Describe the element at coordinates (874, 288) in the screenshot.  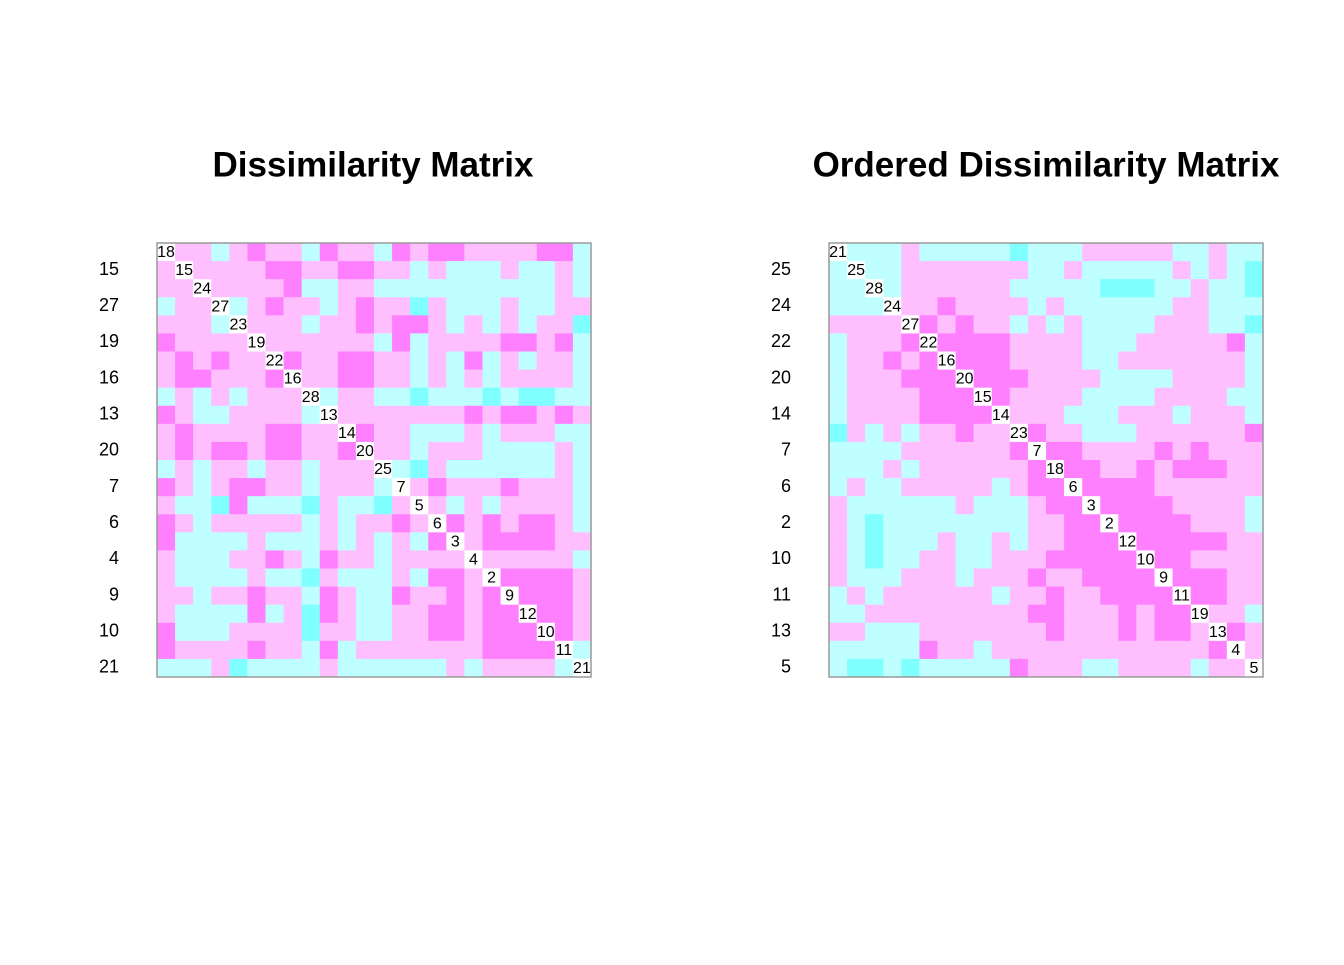
I see `diagonal-label: 28` at that location.